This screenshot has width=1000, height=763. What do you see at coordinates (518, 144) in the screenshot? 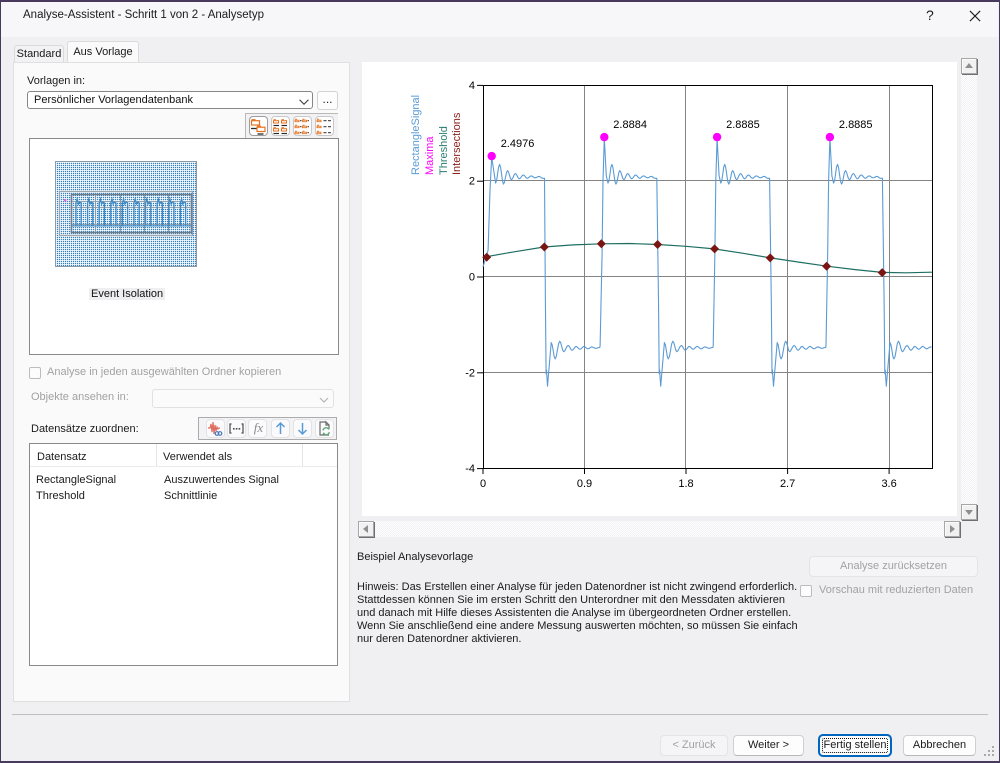
I see `svg-text: 2.4976` at bounding box center [518, 144].